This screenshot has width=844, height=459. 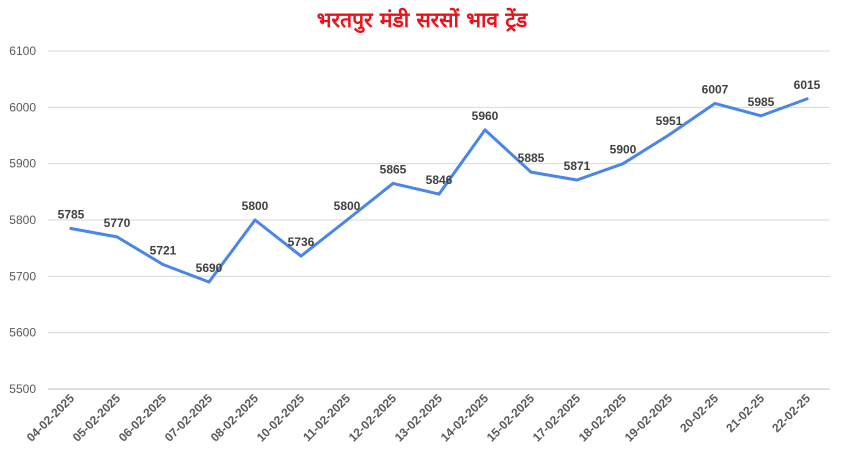 I want to click on x-tick-label: 18-02-2025, so click(x=603, y=418).